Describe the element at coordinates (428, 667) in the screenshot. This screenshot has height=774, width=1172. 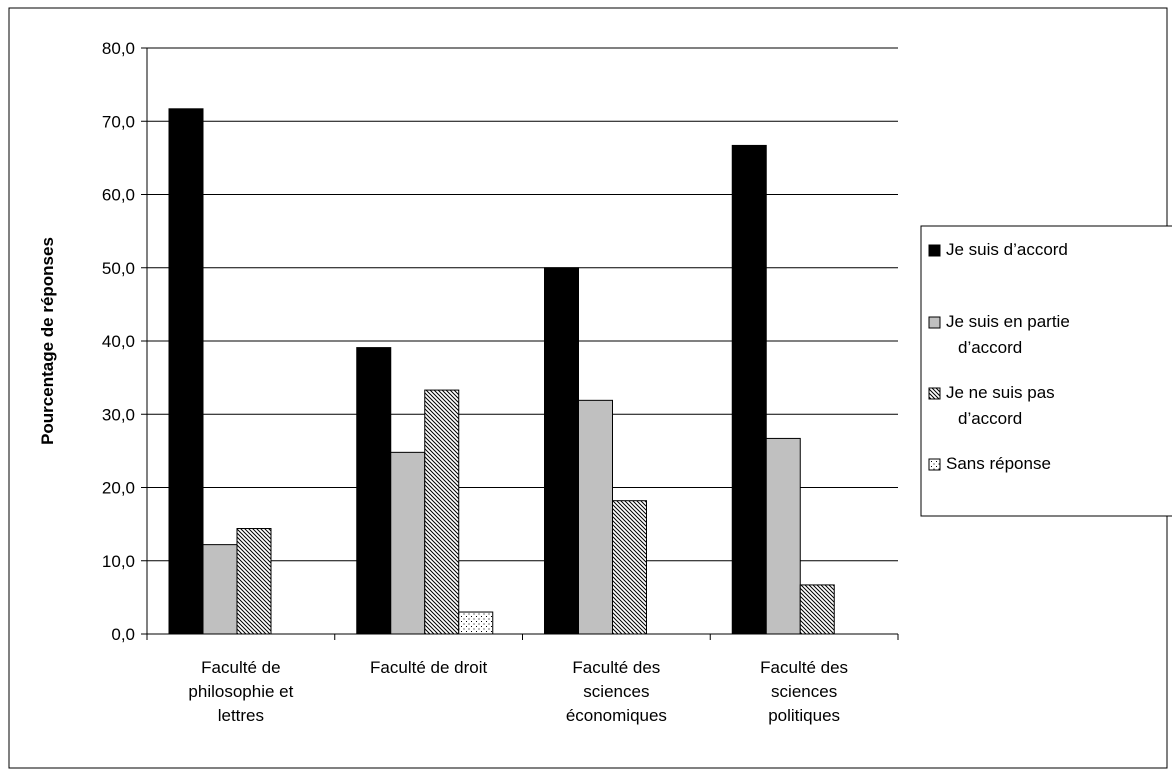
I see `category-label: Faculté de droit` at that location.